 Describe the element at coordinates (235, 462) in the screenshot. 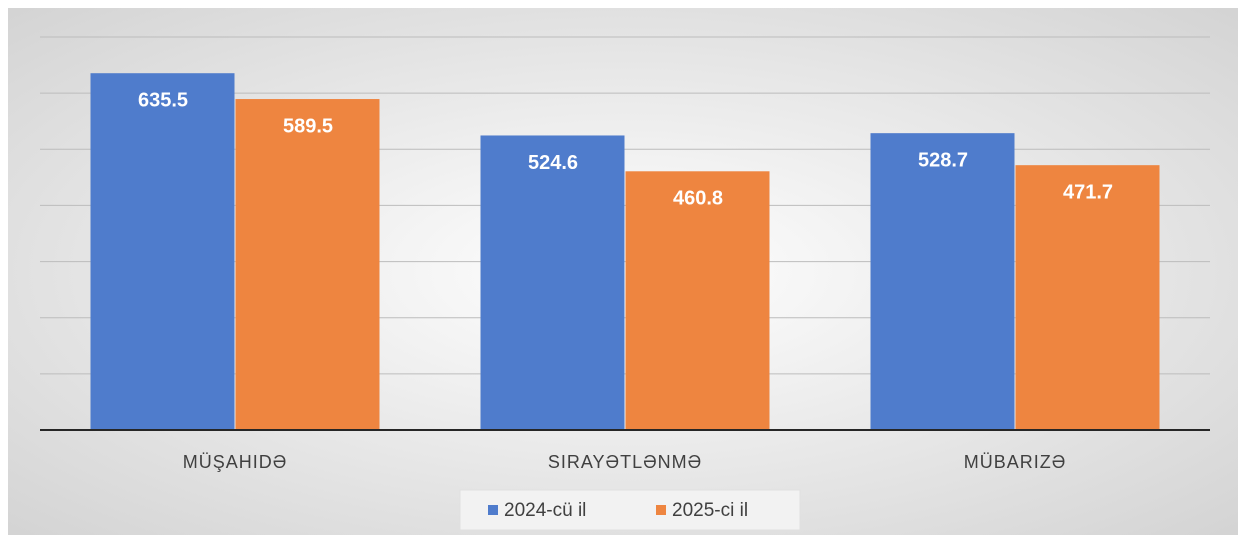

I see `x-tick-label: MÜŞAHIDƏ` at that location.